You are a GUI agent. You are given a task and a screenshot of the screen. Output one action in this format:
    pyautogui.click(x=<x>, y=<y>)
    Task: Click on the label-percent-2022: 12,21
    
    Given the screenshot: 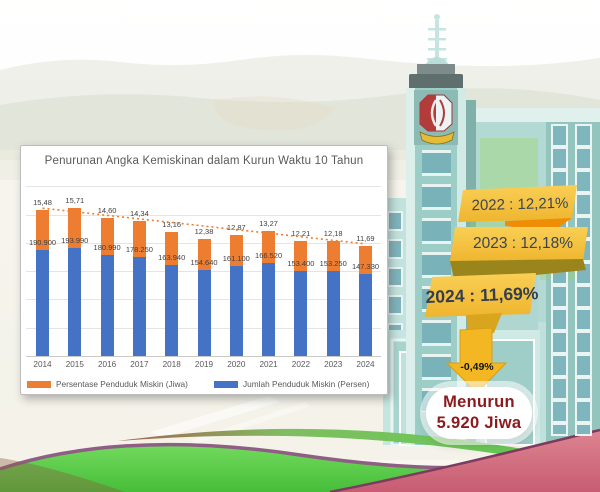 What is the action you would take?
    pyautogui.click(x=301, y=233)
    